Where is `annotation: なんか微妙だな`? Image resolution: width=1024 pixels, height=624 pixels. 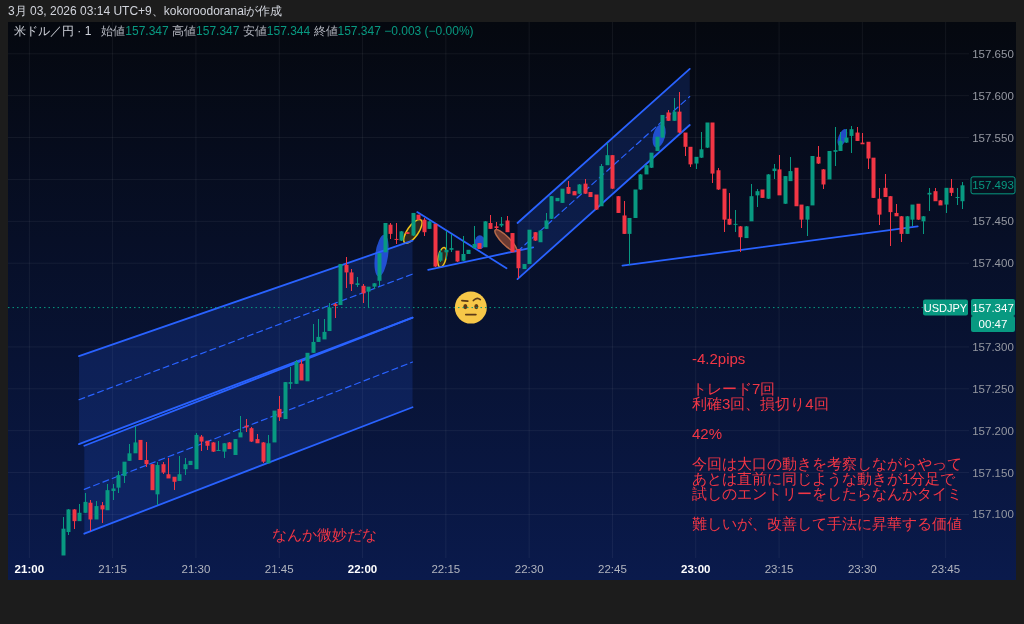
annotation: なんか微妙だな is located at coordinates (324, 534).